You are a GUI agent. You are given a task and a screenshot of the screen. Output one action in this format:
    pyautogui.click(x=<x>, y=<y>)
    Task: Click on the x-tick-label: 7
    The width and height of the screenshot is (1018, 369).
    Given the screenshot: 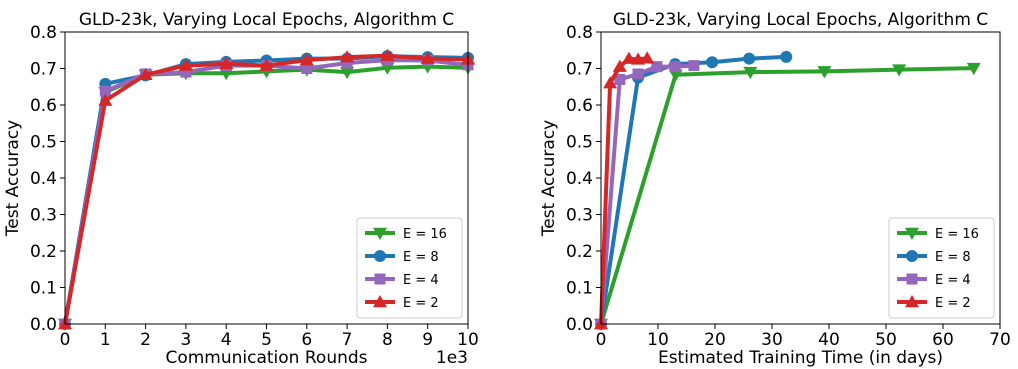 What is the action you would take?
    pyautogui.click(x=347, y=340)
    